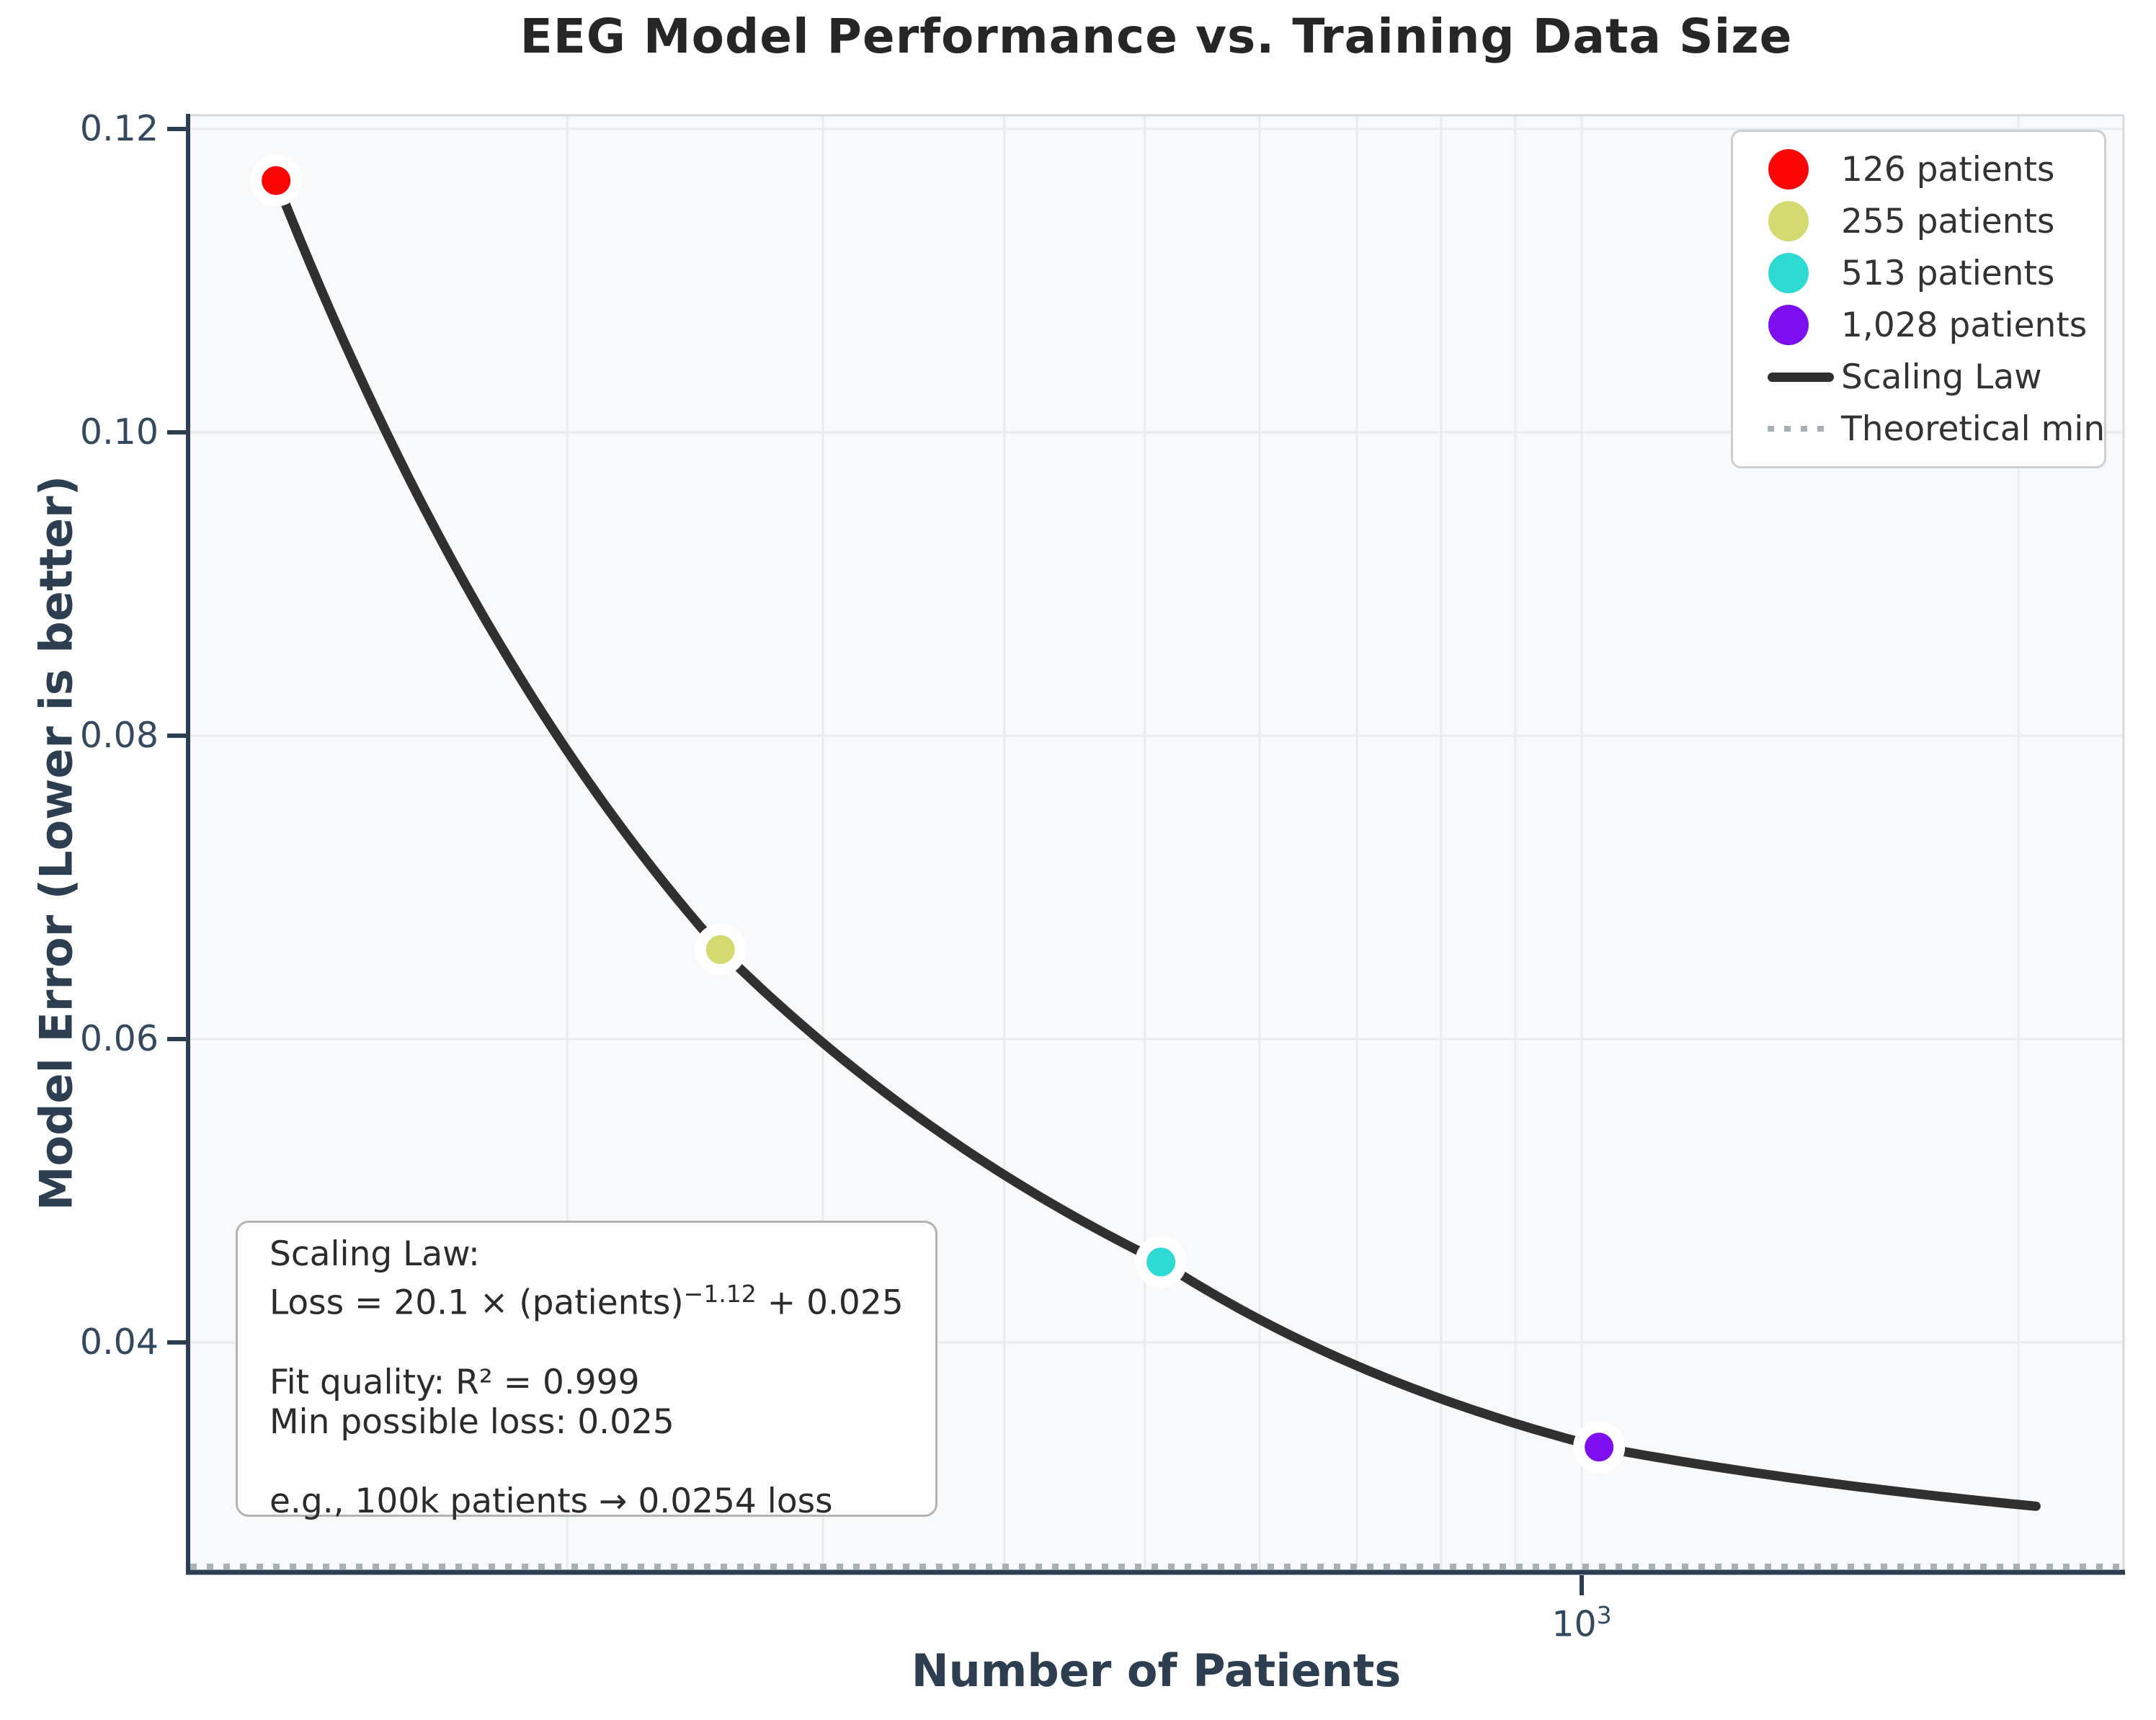 This screenshot has width=2156, height=1720. I want to click on annotation-min-loss: Min possible loss: 0.025, so click(472, 1422).